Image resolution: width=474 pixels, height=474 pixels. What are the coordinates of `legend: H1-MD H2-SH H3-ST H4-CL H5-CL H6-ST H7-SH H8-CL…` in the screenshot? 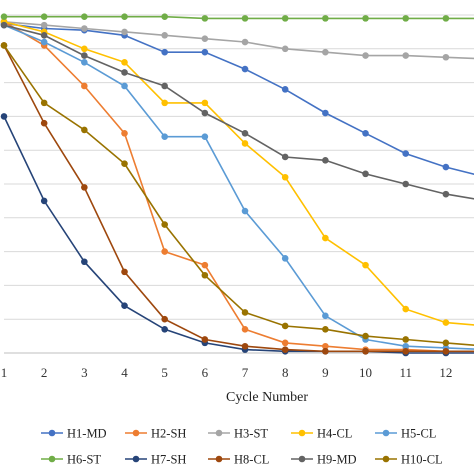 It's located at (242, 447).